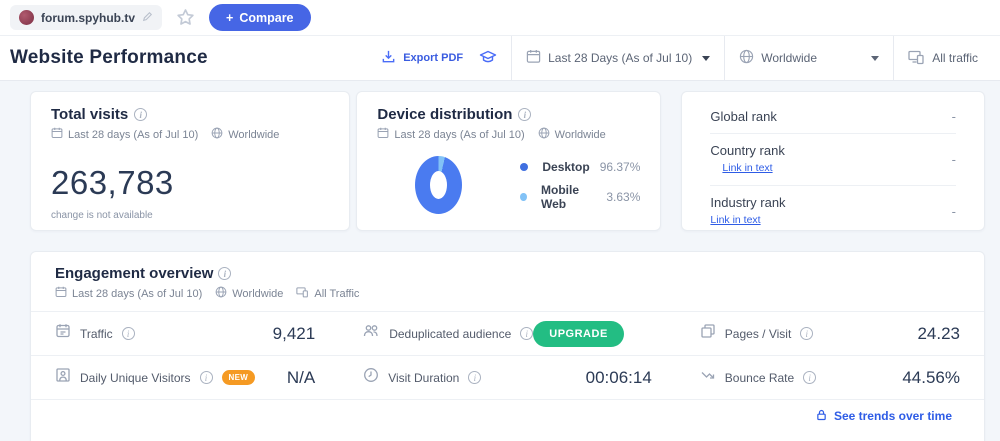  What do you see at coordinates (623, 196) in the screenshot?
I see `legend-value: 3.63%` at bounding box center [623, 196].